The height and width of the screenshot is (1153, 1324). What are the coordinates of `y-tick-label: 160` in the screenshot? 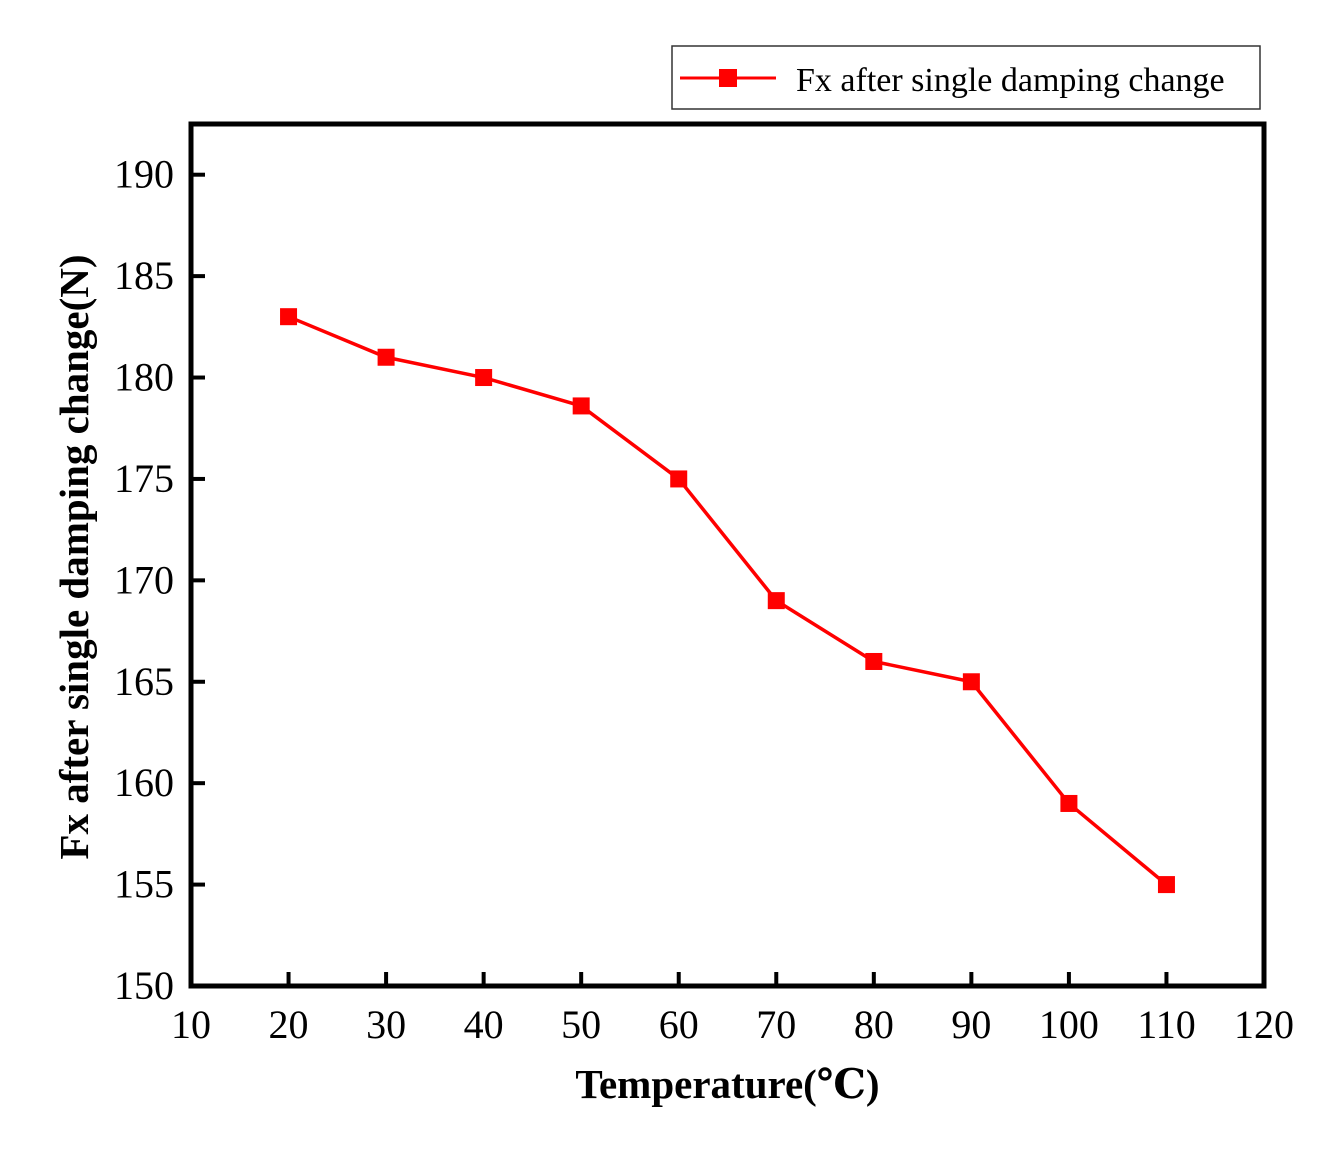 It's located at (144, 782).